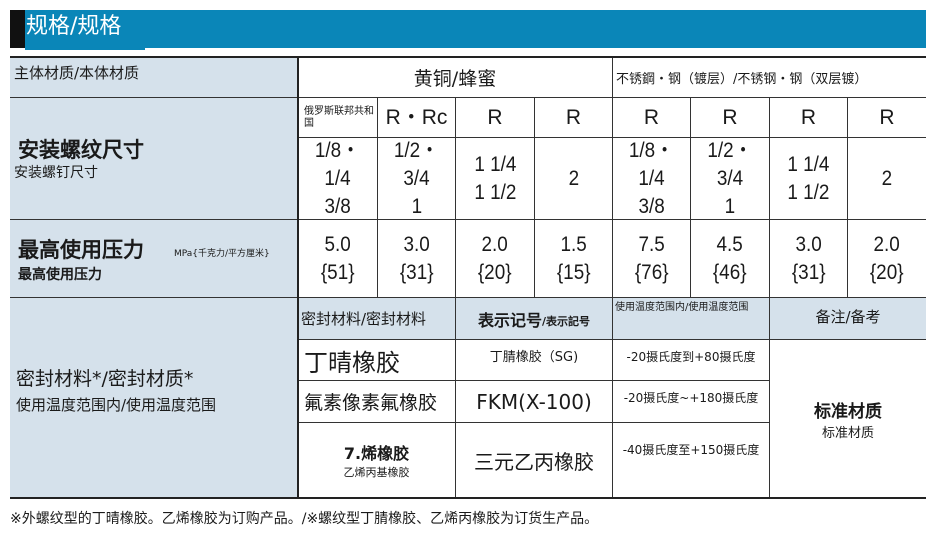  I want to click on pressure-kgf: {51}, so click(337, 272).